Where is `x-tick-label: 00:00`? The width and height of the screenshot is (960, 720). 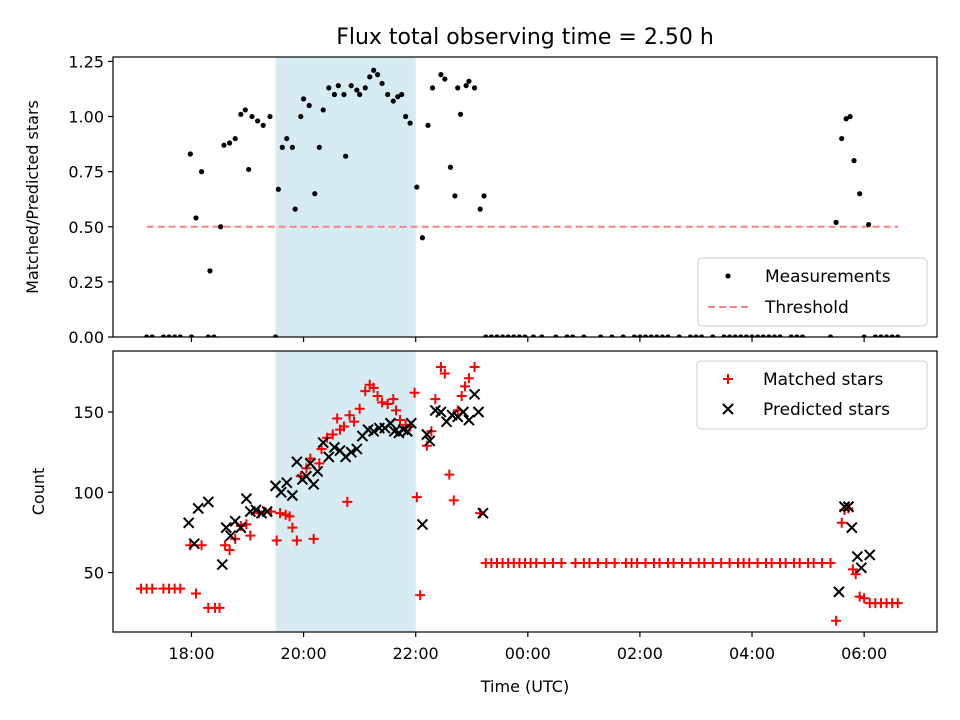 x-tick-label: 00:00 is located at coordinates (528, 653).